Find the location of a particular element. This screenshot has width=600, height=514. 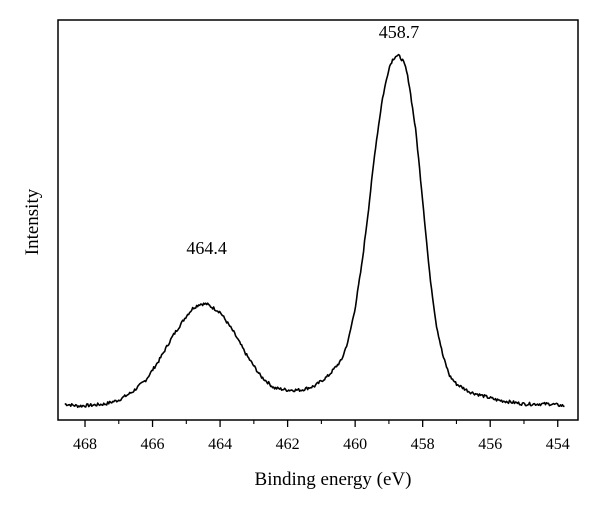

x-axis-ticks is located at coordinates (321, 423).